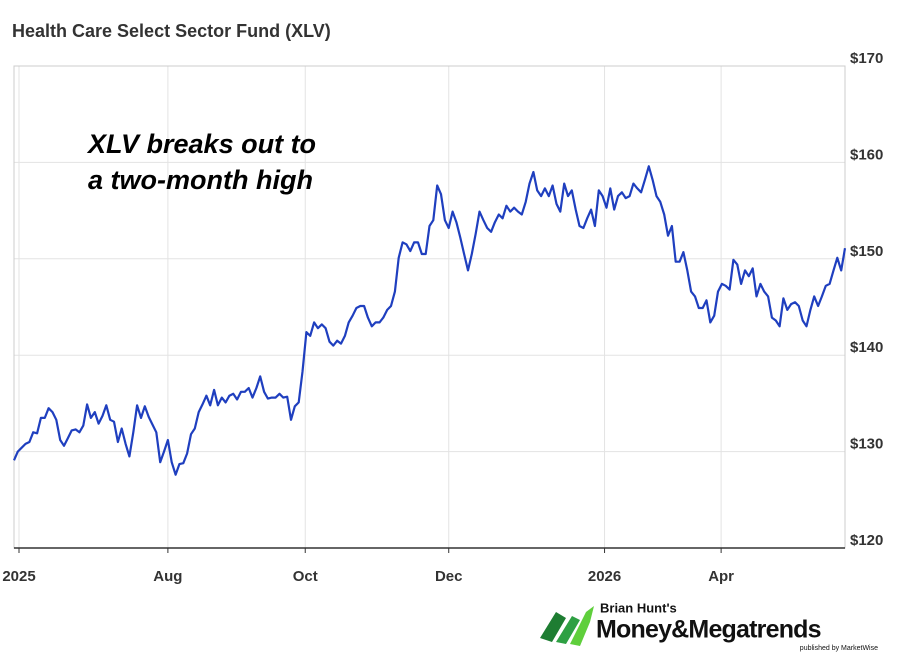 The image size is (900, 669). What do you see at coordinates (866, 540) in the screenshot?
I see `y-tick-label: $120` at bounding box center [866, 540].